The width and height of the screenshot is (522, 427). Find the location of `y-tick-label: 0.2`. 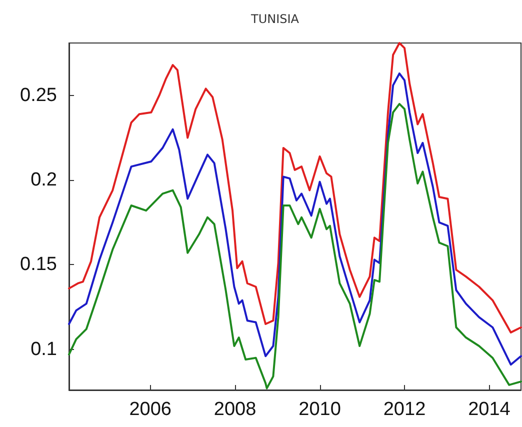

y-tick-label: 0.2 is located at coordinates (43, 180).